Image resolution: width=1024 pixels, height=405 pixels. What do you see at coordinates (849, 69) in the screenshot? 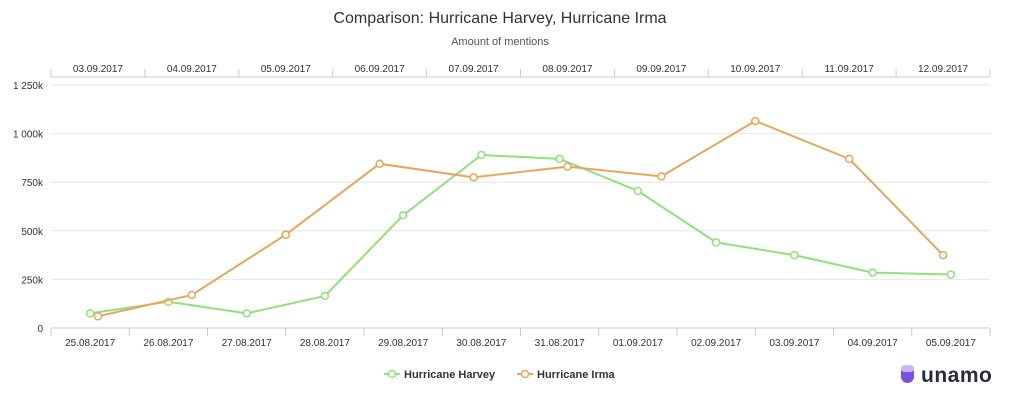
I see `x-tick-label: 11.09.2017` at bounding box center [849, 69].